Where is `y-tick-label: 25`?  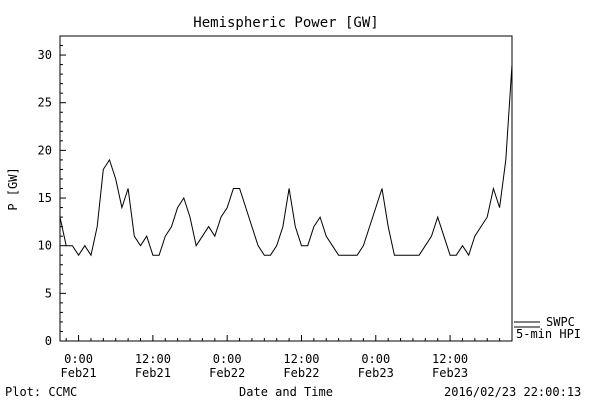
y-tick-label: 25 is located at coordinates (45, 103).